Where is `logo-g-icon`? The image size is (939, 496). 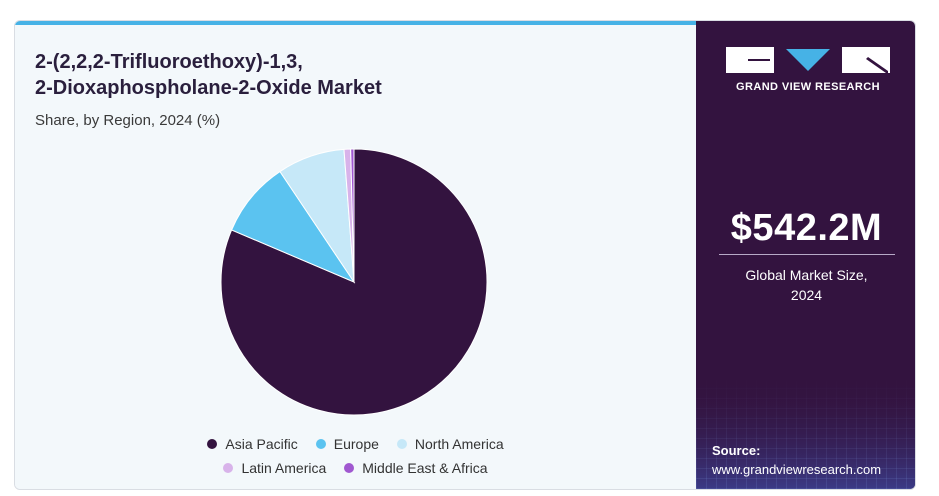 logo-g-icon is located at coordinates (750, 60).